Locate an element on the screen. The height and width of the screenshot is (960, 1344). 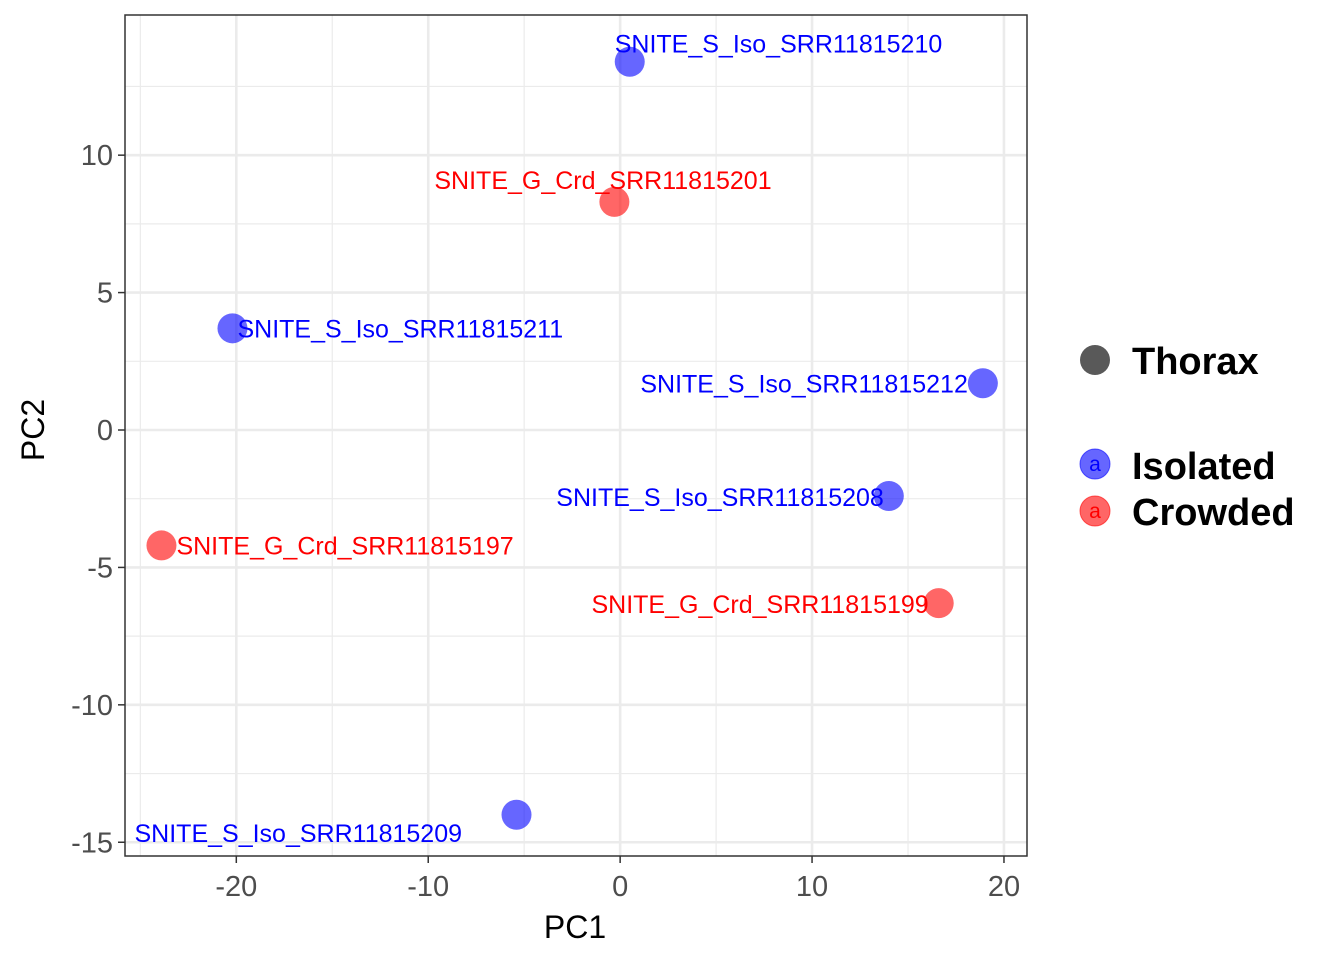
y-tick-label: -15 is located at coordinates (92, 843).